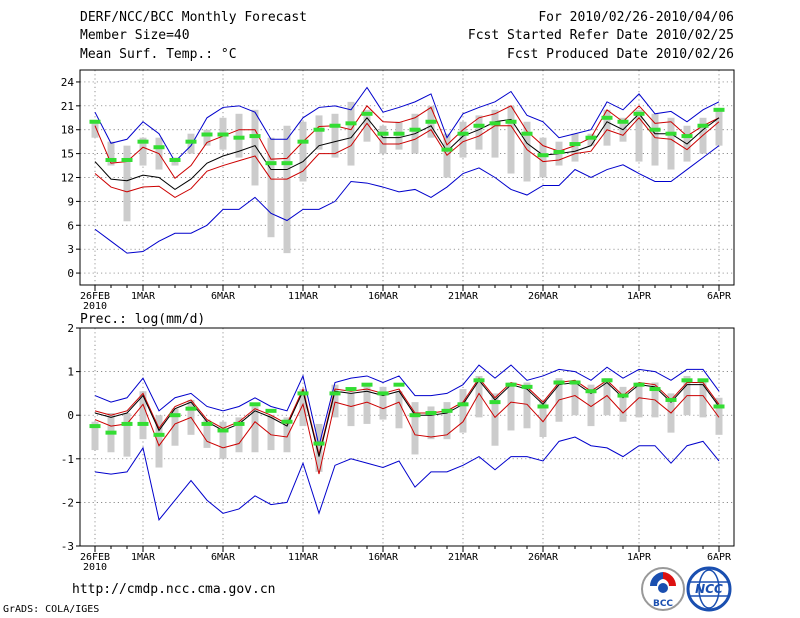 The width and height of the screenshot is (800, 618). I want to click on prec-xtick-label: 21MAR, so click(463, 557).